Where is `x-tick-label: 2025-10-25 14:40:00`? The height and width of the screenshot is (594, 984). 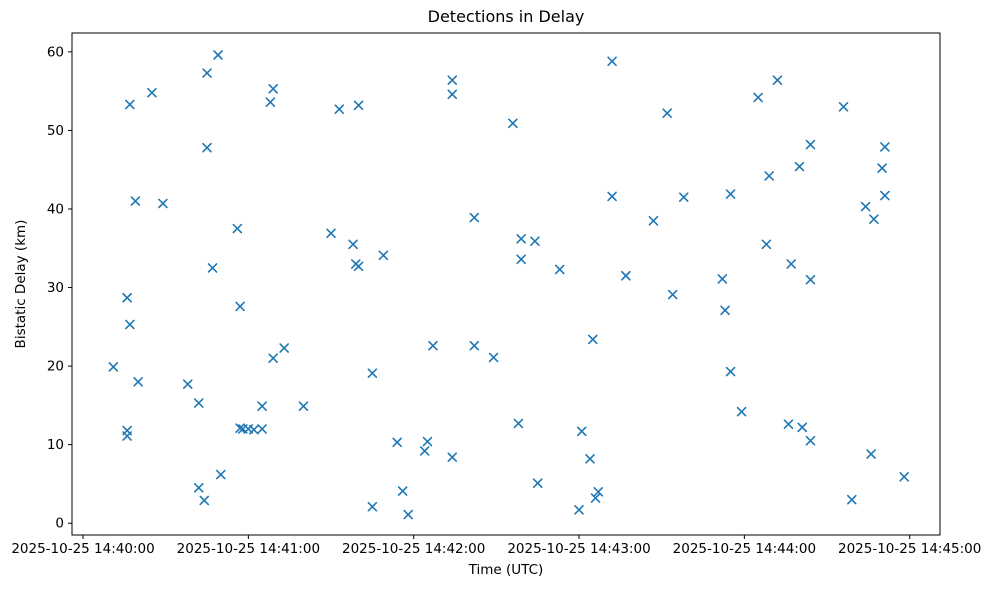 x-tick-label: 2025-10-25 14:40:00 is located at coordinates (82, 549).